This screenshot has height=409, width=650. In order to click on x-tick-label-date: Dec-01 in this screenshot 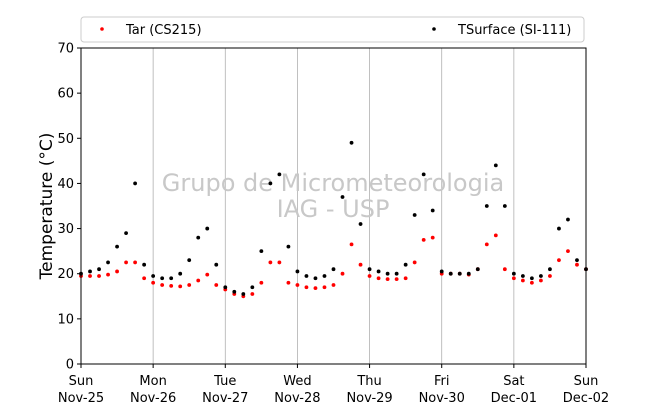, I will do `click(514, 398)`.